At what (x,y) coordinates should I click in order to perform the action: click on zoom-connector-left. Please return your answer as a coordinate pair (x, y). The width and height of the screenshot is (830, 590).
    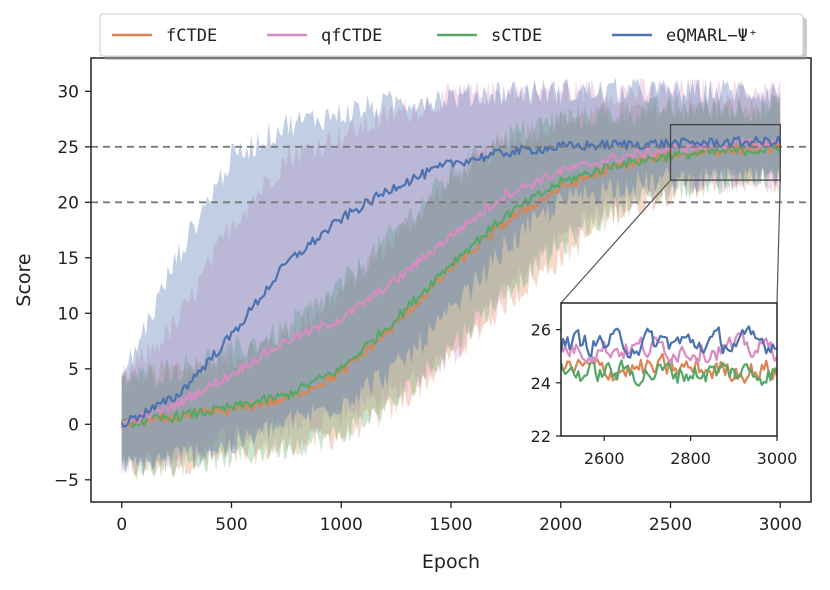
    Looking at the image, I should click on (615, 241).